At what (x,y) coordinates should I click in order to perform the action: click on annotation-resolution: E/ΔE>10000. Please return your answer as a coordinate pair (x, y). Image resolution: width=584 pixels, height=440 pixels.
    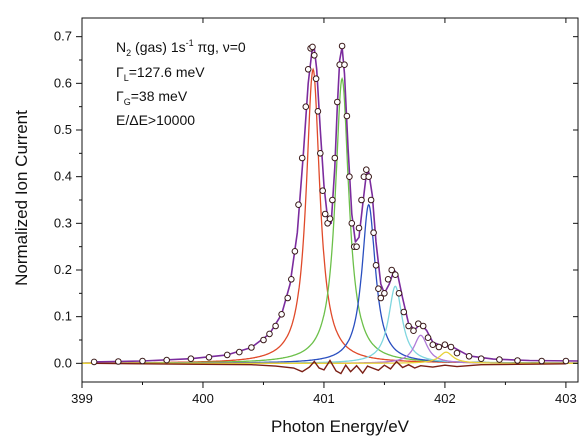
    Looking at the image, I should click on (155, 120).